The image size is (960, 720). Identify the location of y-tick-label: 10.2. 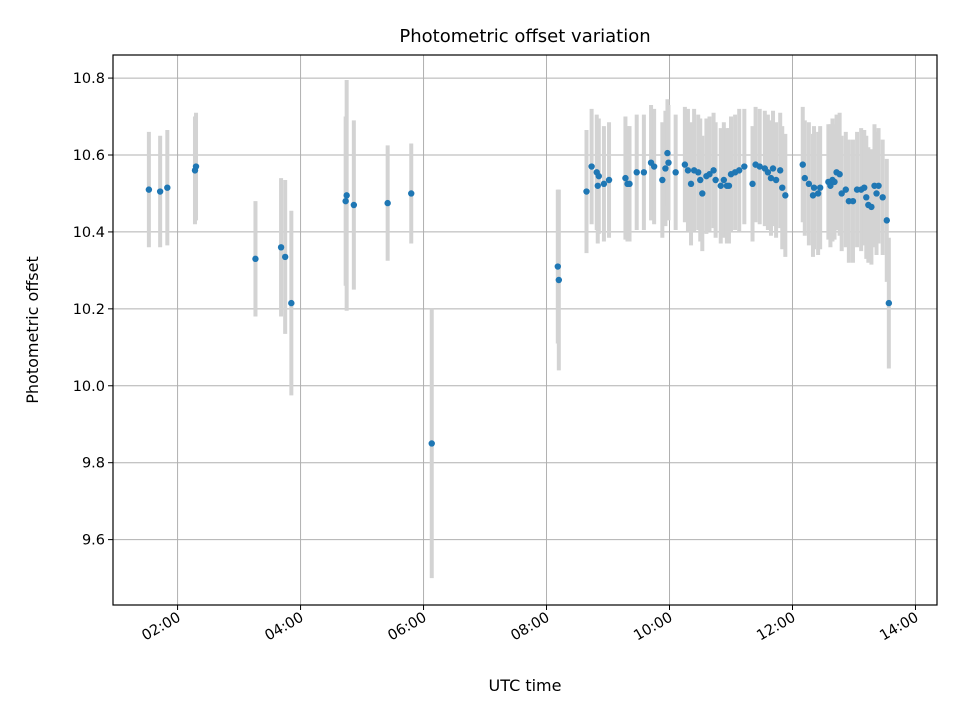
(89, 310).